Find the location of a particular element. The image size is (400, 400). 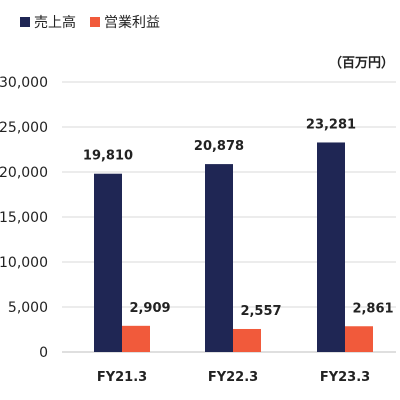

legend-item-sales: 売上高 is located at coordinates (48, 22).